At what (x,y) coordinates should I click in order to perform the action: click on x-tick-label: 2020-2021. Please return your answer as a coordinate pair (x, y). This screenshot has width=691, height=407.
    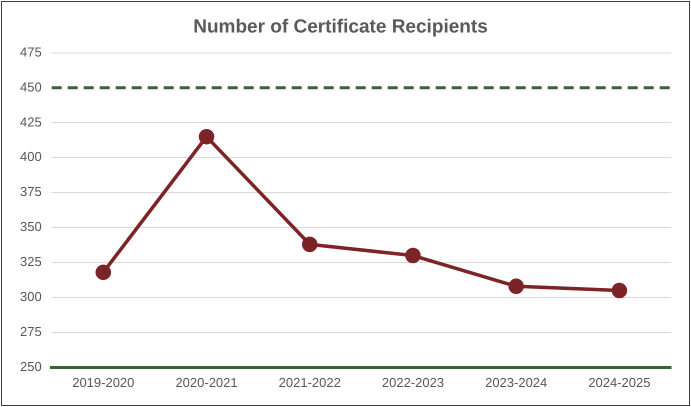
    Looking at the image, I should click on (206, 382).